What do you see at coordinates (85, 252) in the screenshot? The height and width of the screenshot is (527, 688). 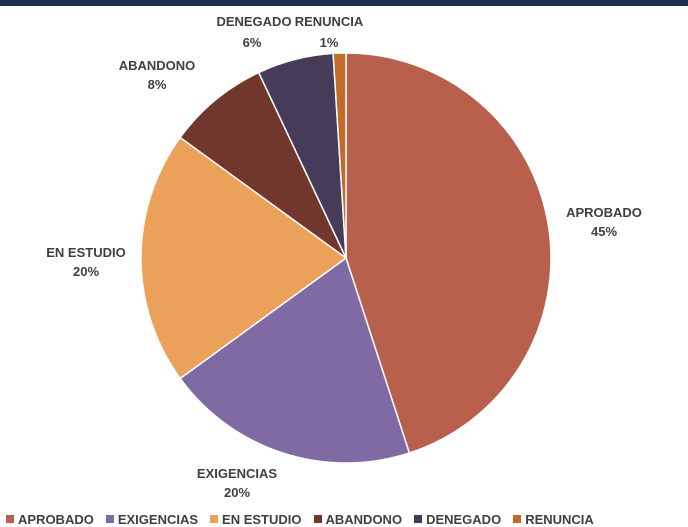 I see `slice-label-en-estudio: EN ESTUDIO` at bounding box center [85, 252].